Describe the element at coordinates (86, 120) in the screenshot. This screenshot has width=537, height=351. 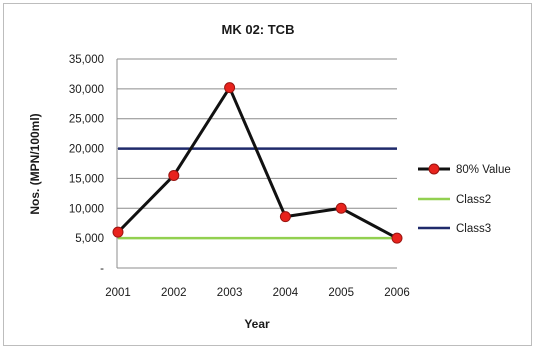
I see `y-tick-label: 25,000` at that location.